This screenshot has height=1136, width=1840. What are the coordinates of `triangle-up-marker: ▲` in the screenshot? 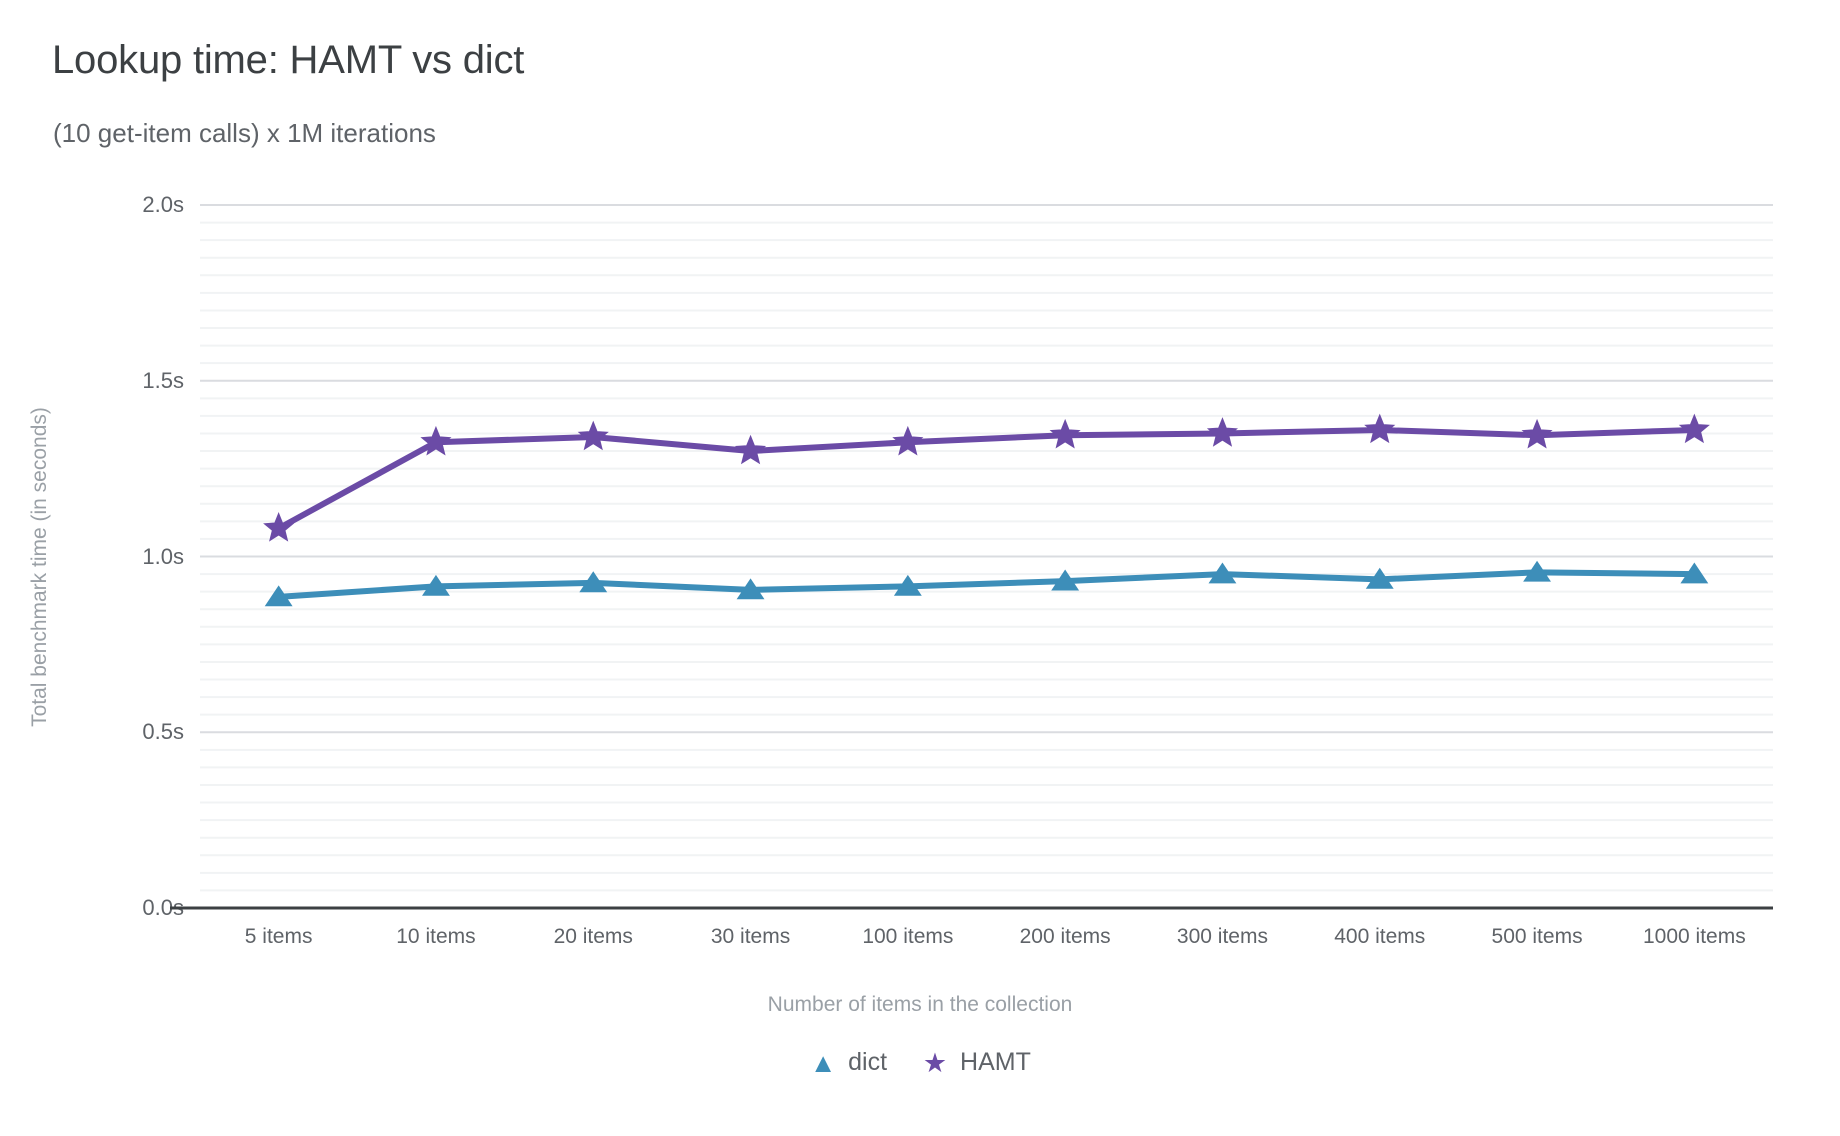 It's located at (823, 1062).